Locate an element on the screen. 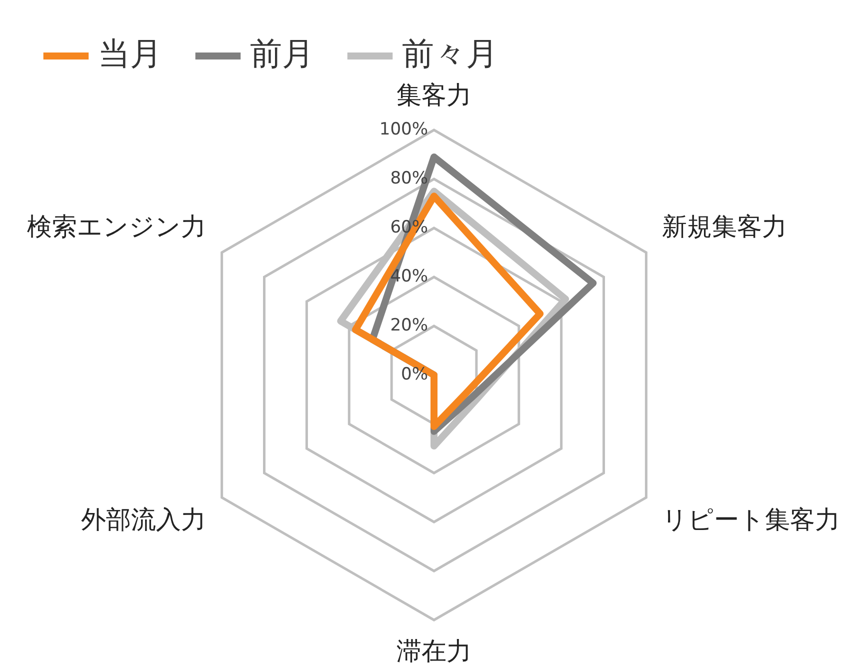  spoke-label: 外部流入力 is located at coordinates (143, 519).